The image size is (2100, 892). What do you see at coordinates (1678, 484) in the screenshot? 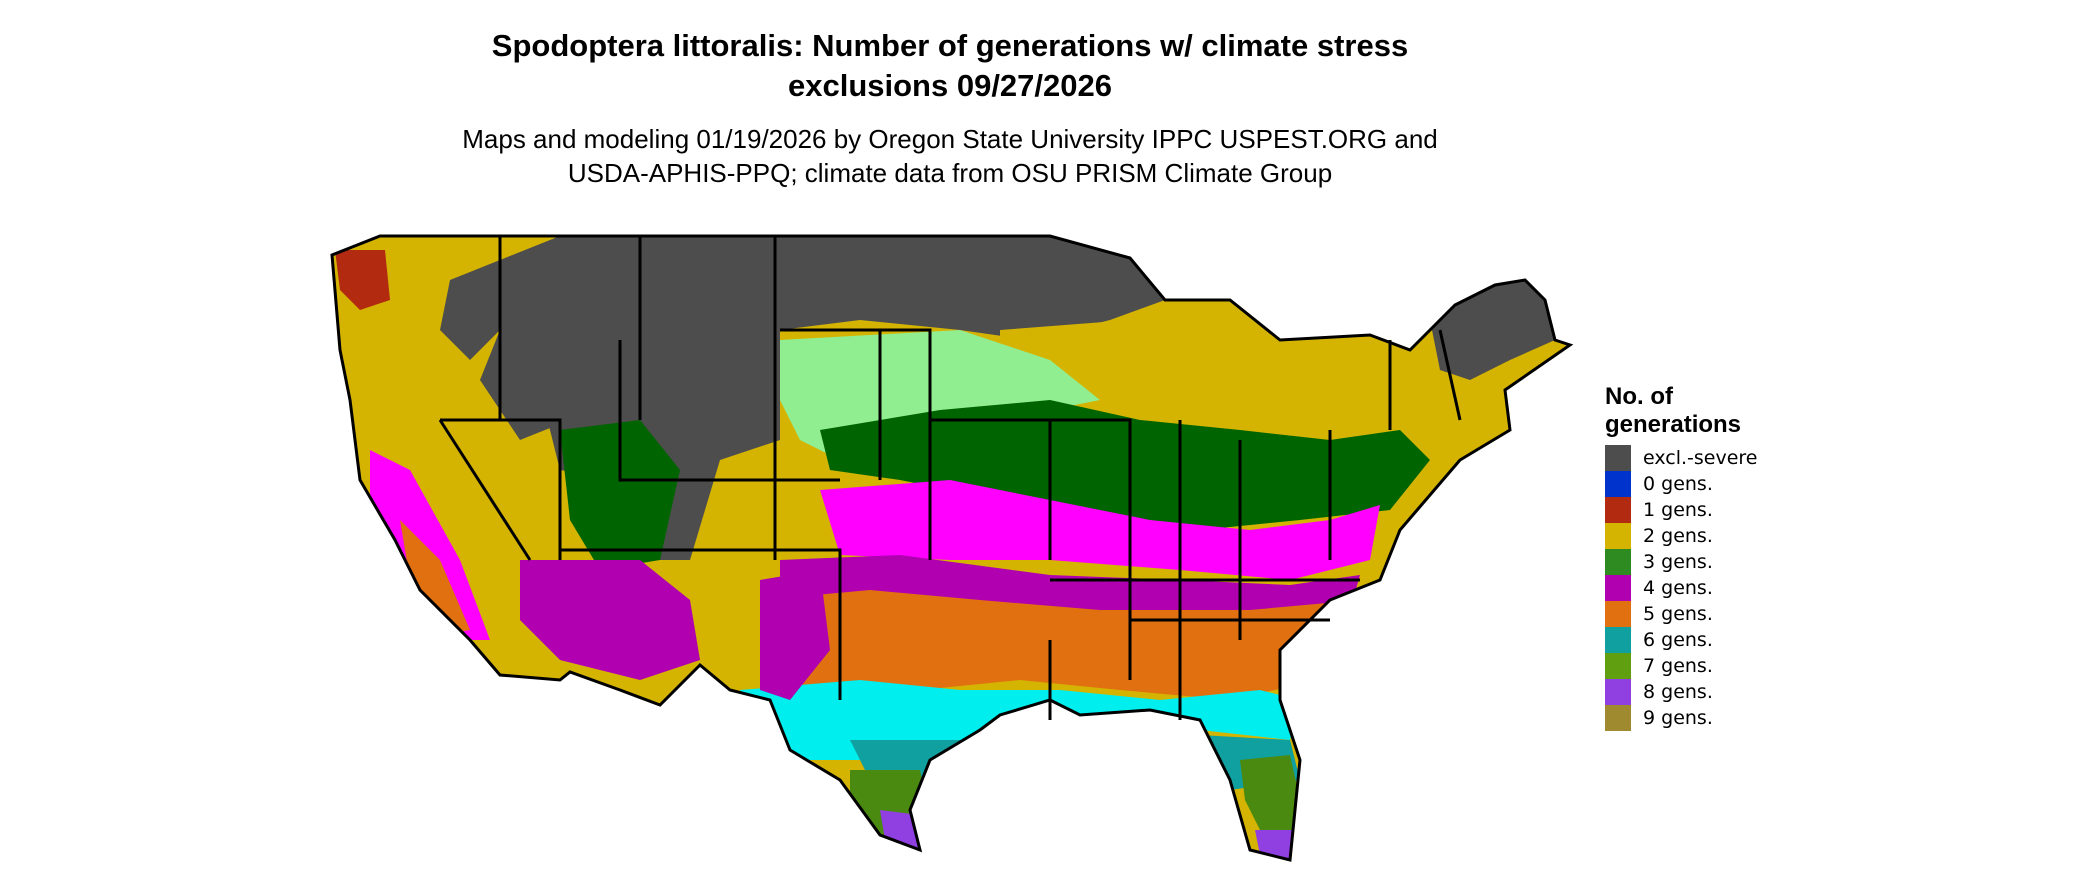
I see `legend-label: 0 gens.` at bounding box center [1678, 484].